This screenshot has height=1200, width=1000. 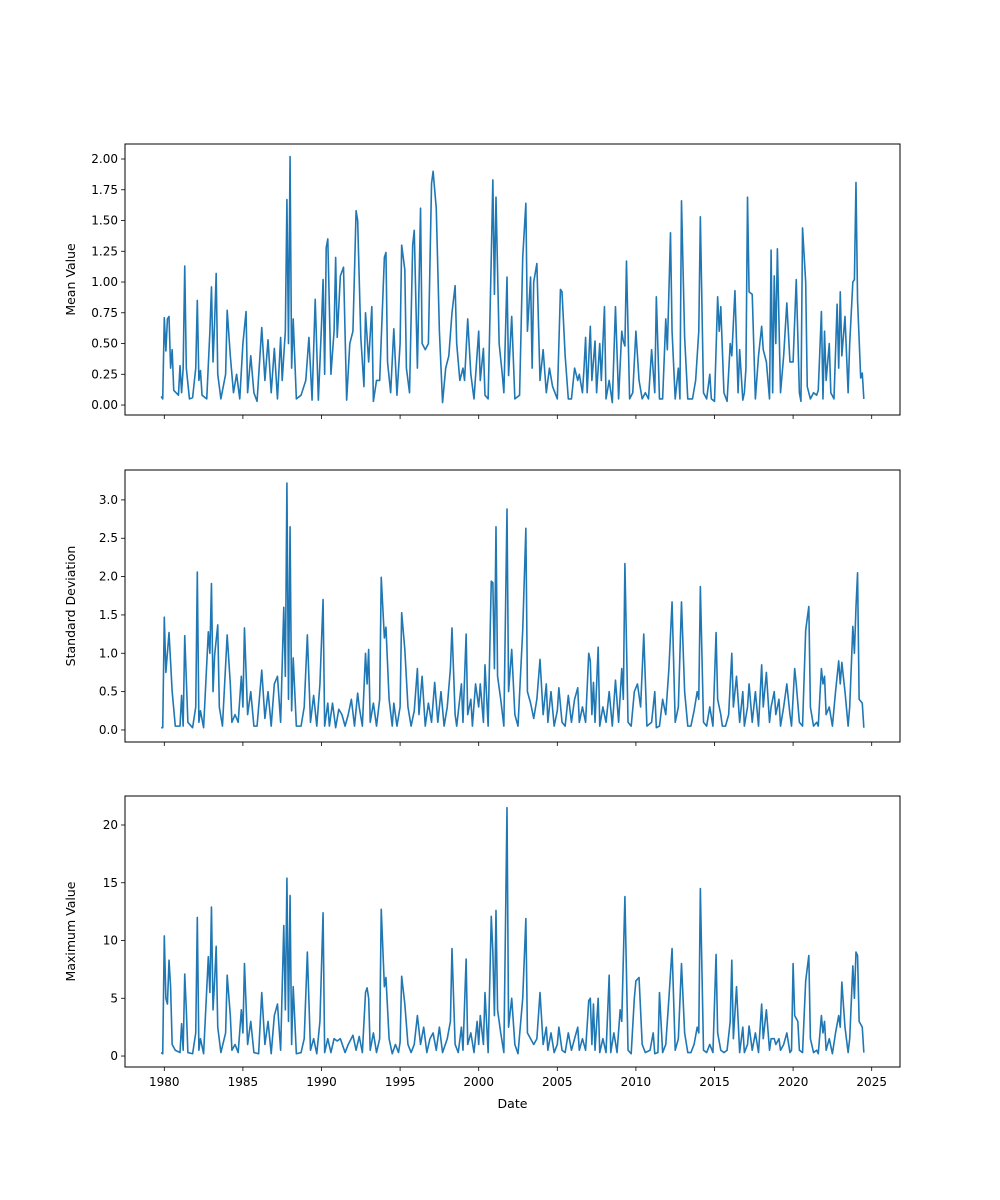 I want to click on x-tick-label: 2015, so click(x=714, y=1082).